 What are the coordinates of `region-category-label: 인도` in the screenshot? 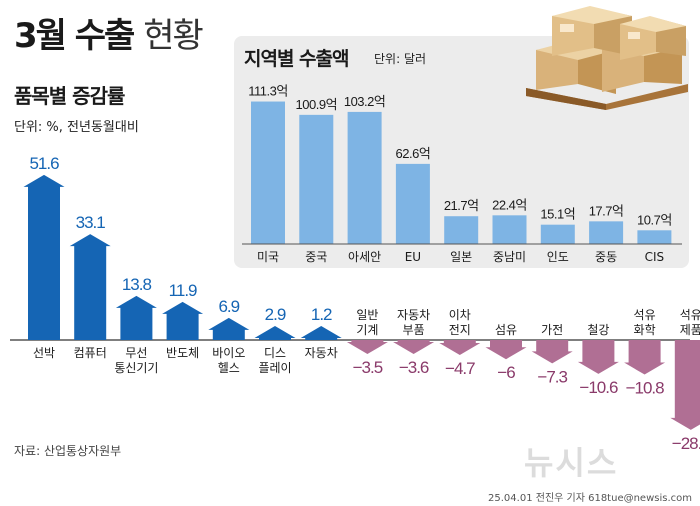 It's located at (558, 257).